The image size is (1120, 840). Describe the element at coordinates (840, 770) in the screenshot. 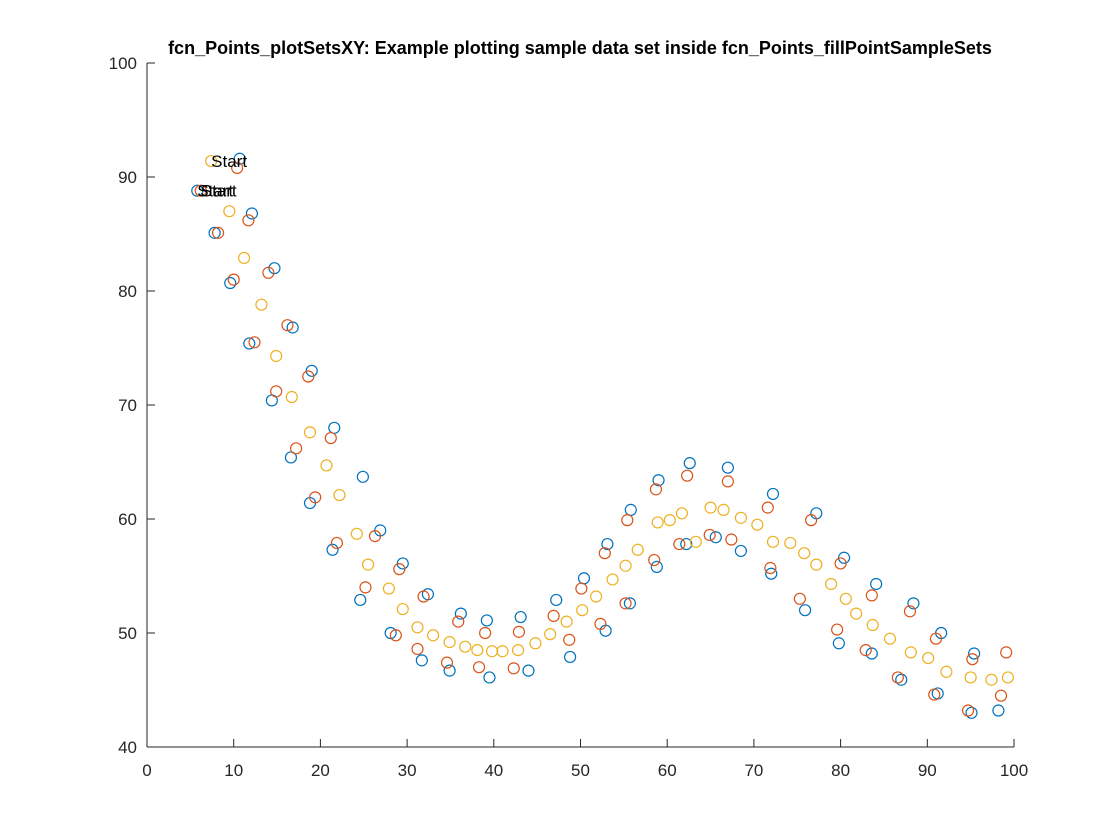

I see `x-tick-label: 80` at that location.